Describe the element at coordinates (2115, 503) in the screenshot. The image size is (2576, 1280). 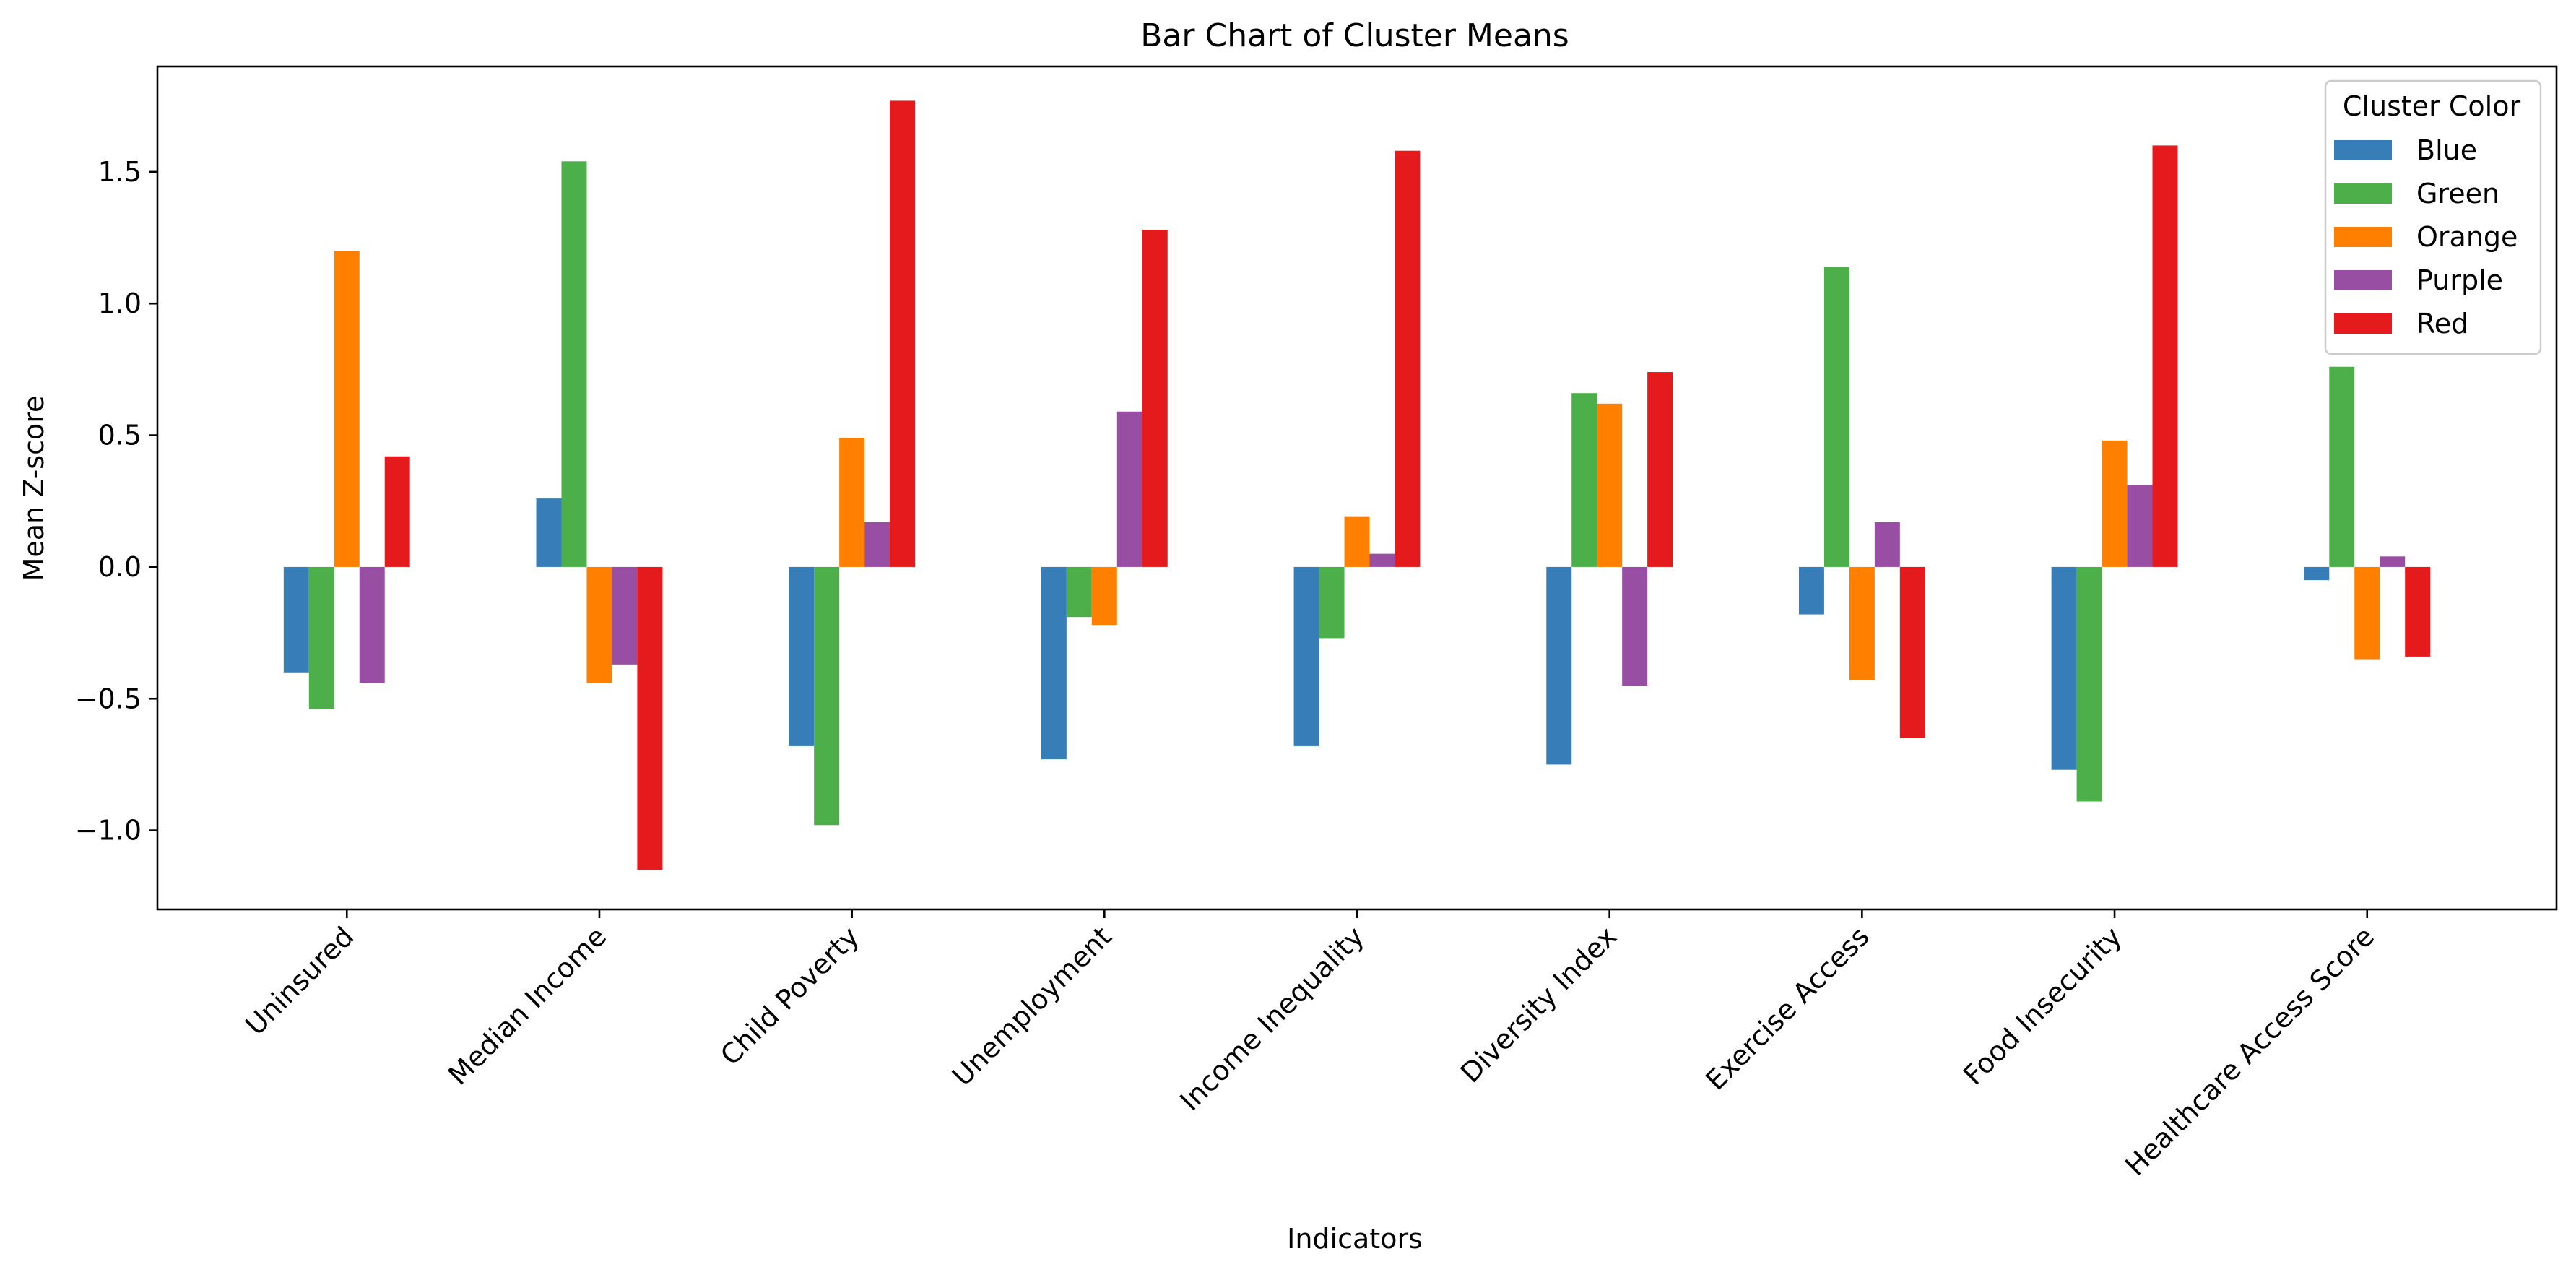
I see `bar-orange-food-insecurity` at that location.